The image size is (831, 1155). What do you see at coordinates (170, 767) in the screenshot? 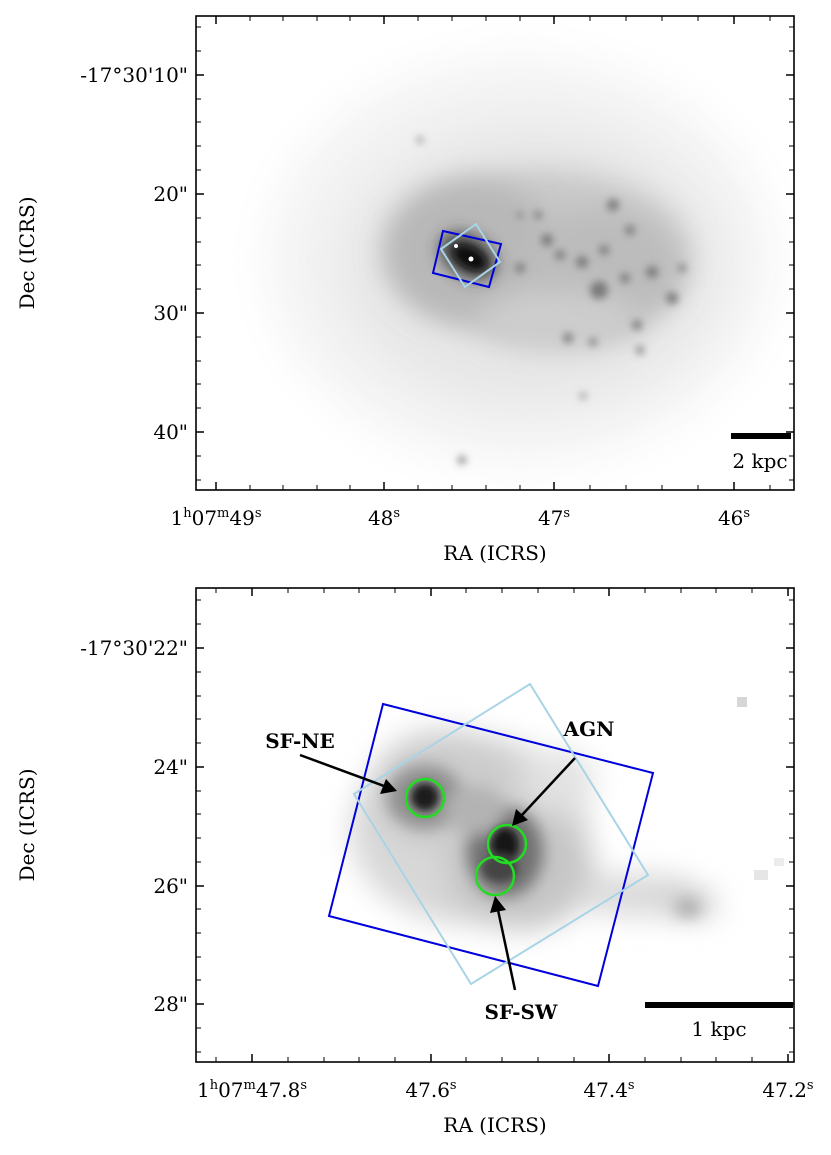
I see `bottom-ytick-label: 24"` at bounding box center [170, 767].